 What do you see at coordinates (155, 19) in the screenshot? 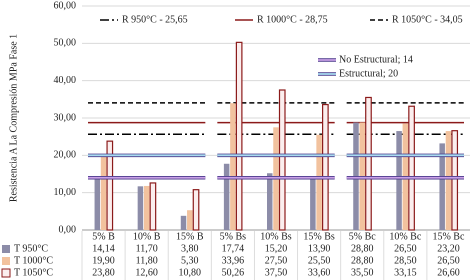
I see `legend-label: R 950°C - 25,65` at bounding box center [155, 19].